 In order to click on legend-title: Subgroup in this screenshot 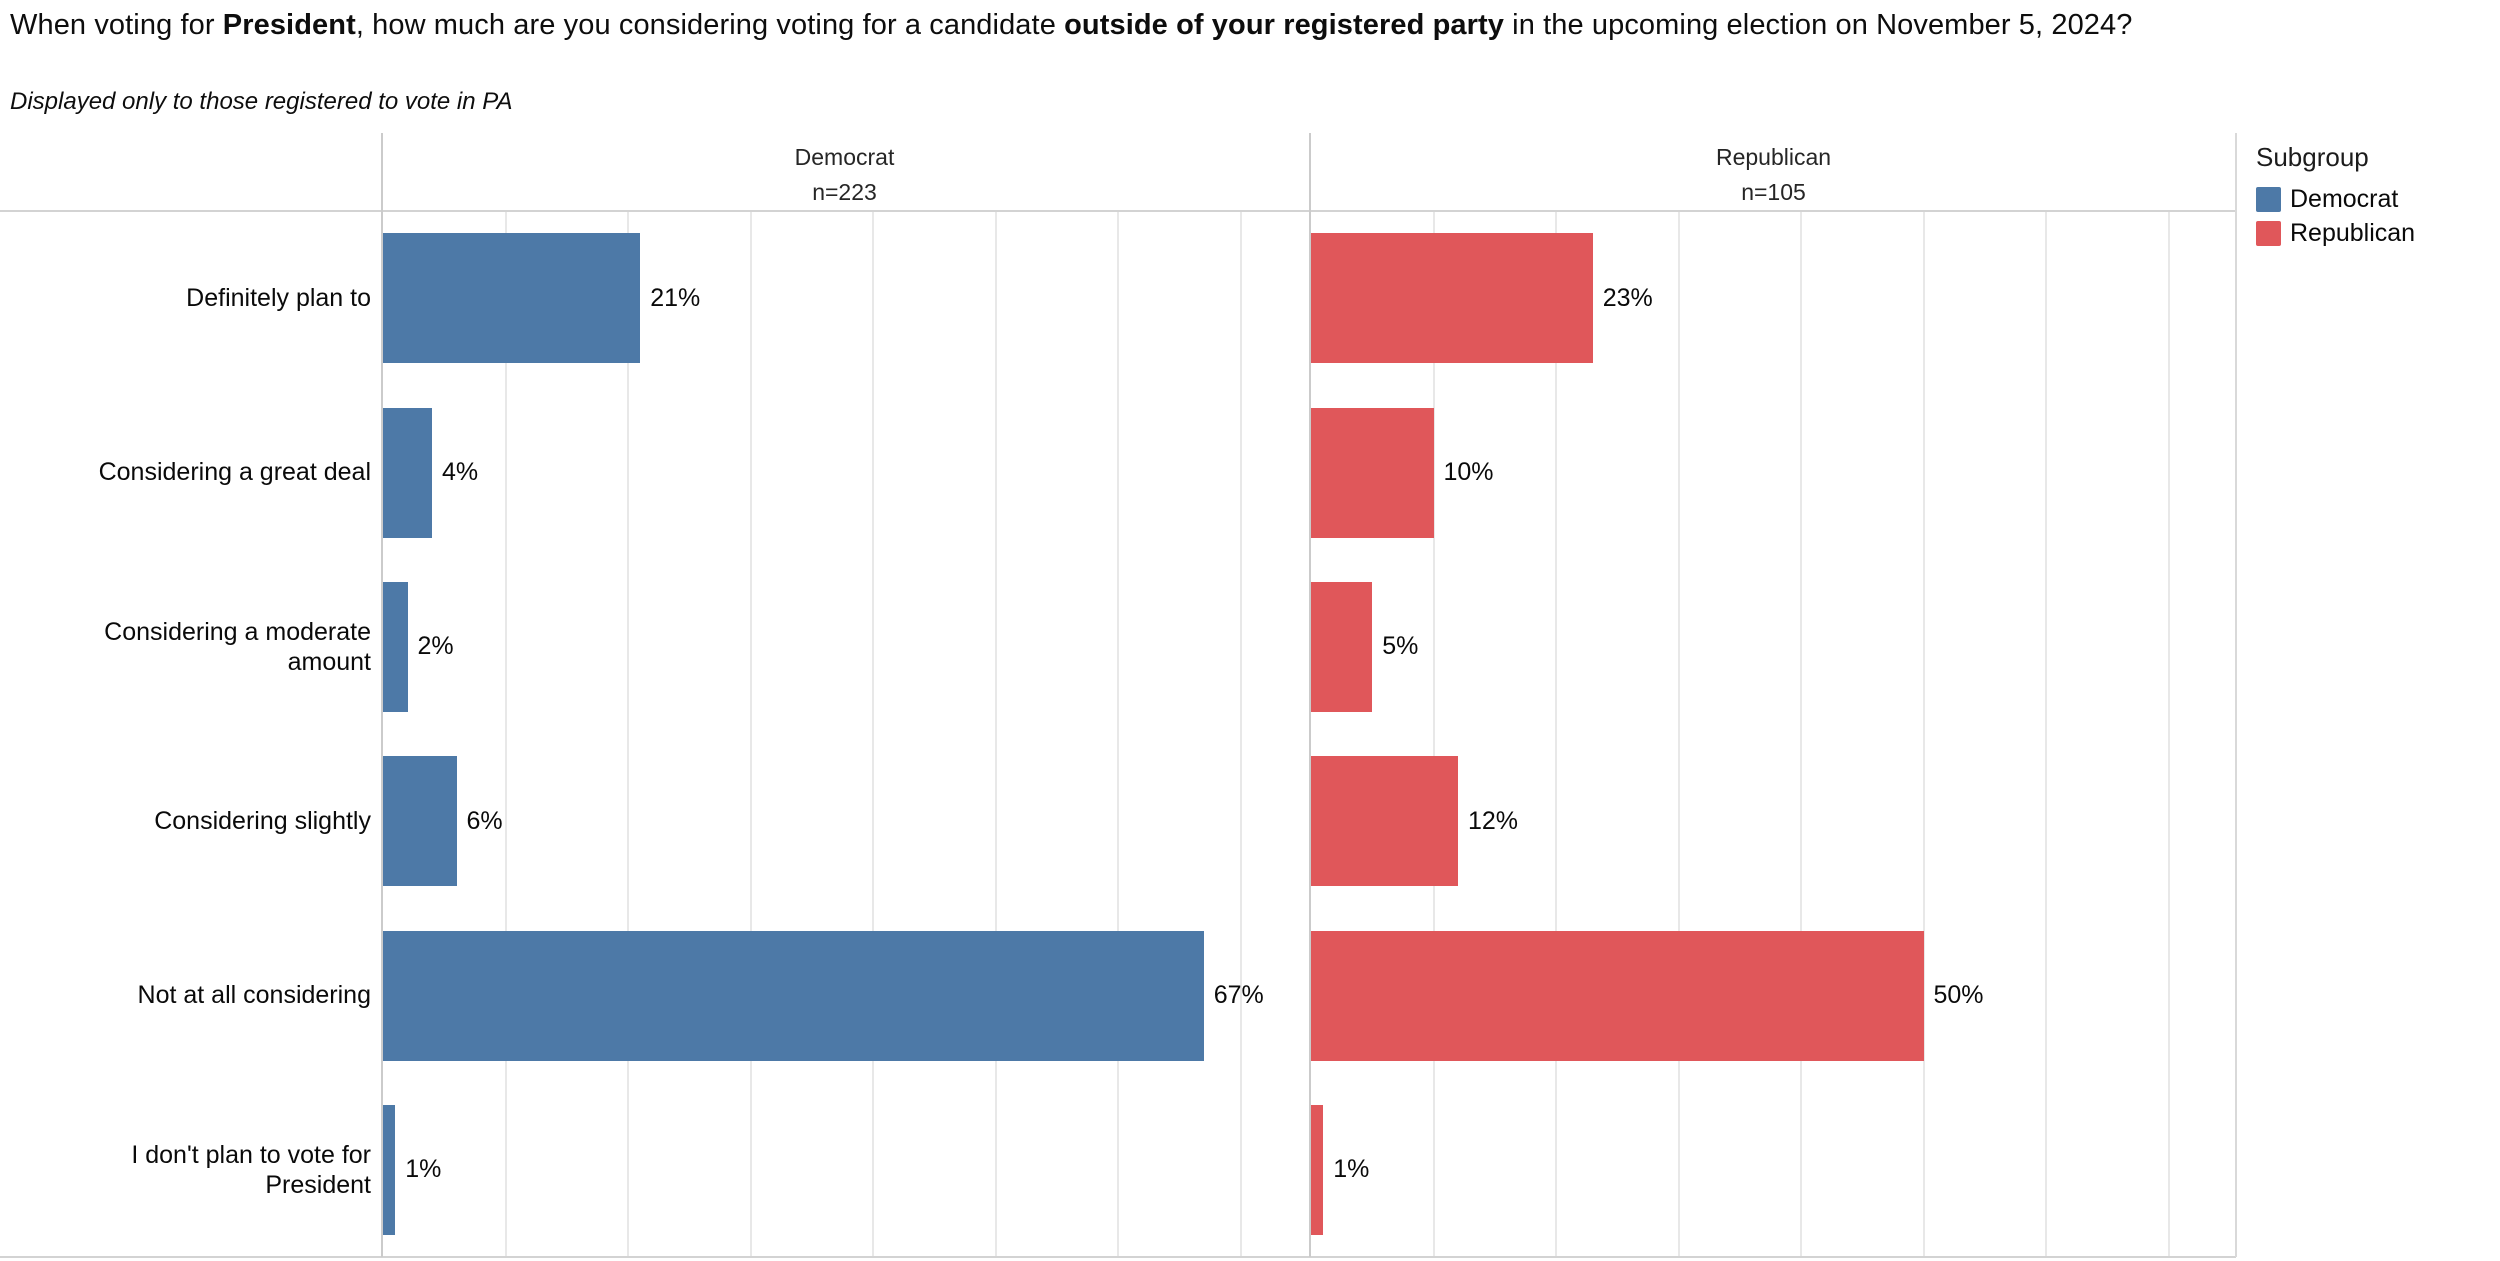, I will do `click(2312, 157)`.